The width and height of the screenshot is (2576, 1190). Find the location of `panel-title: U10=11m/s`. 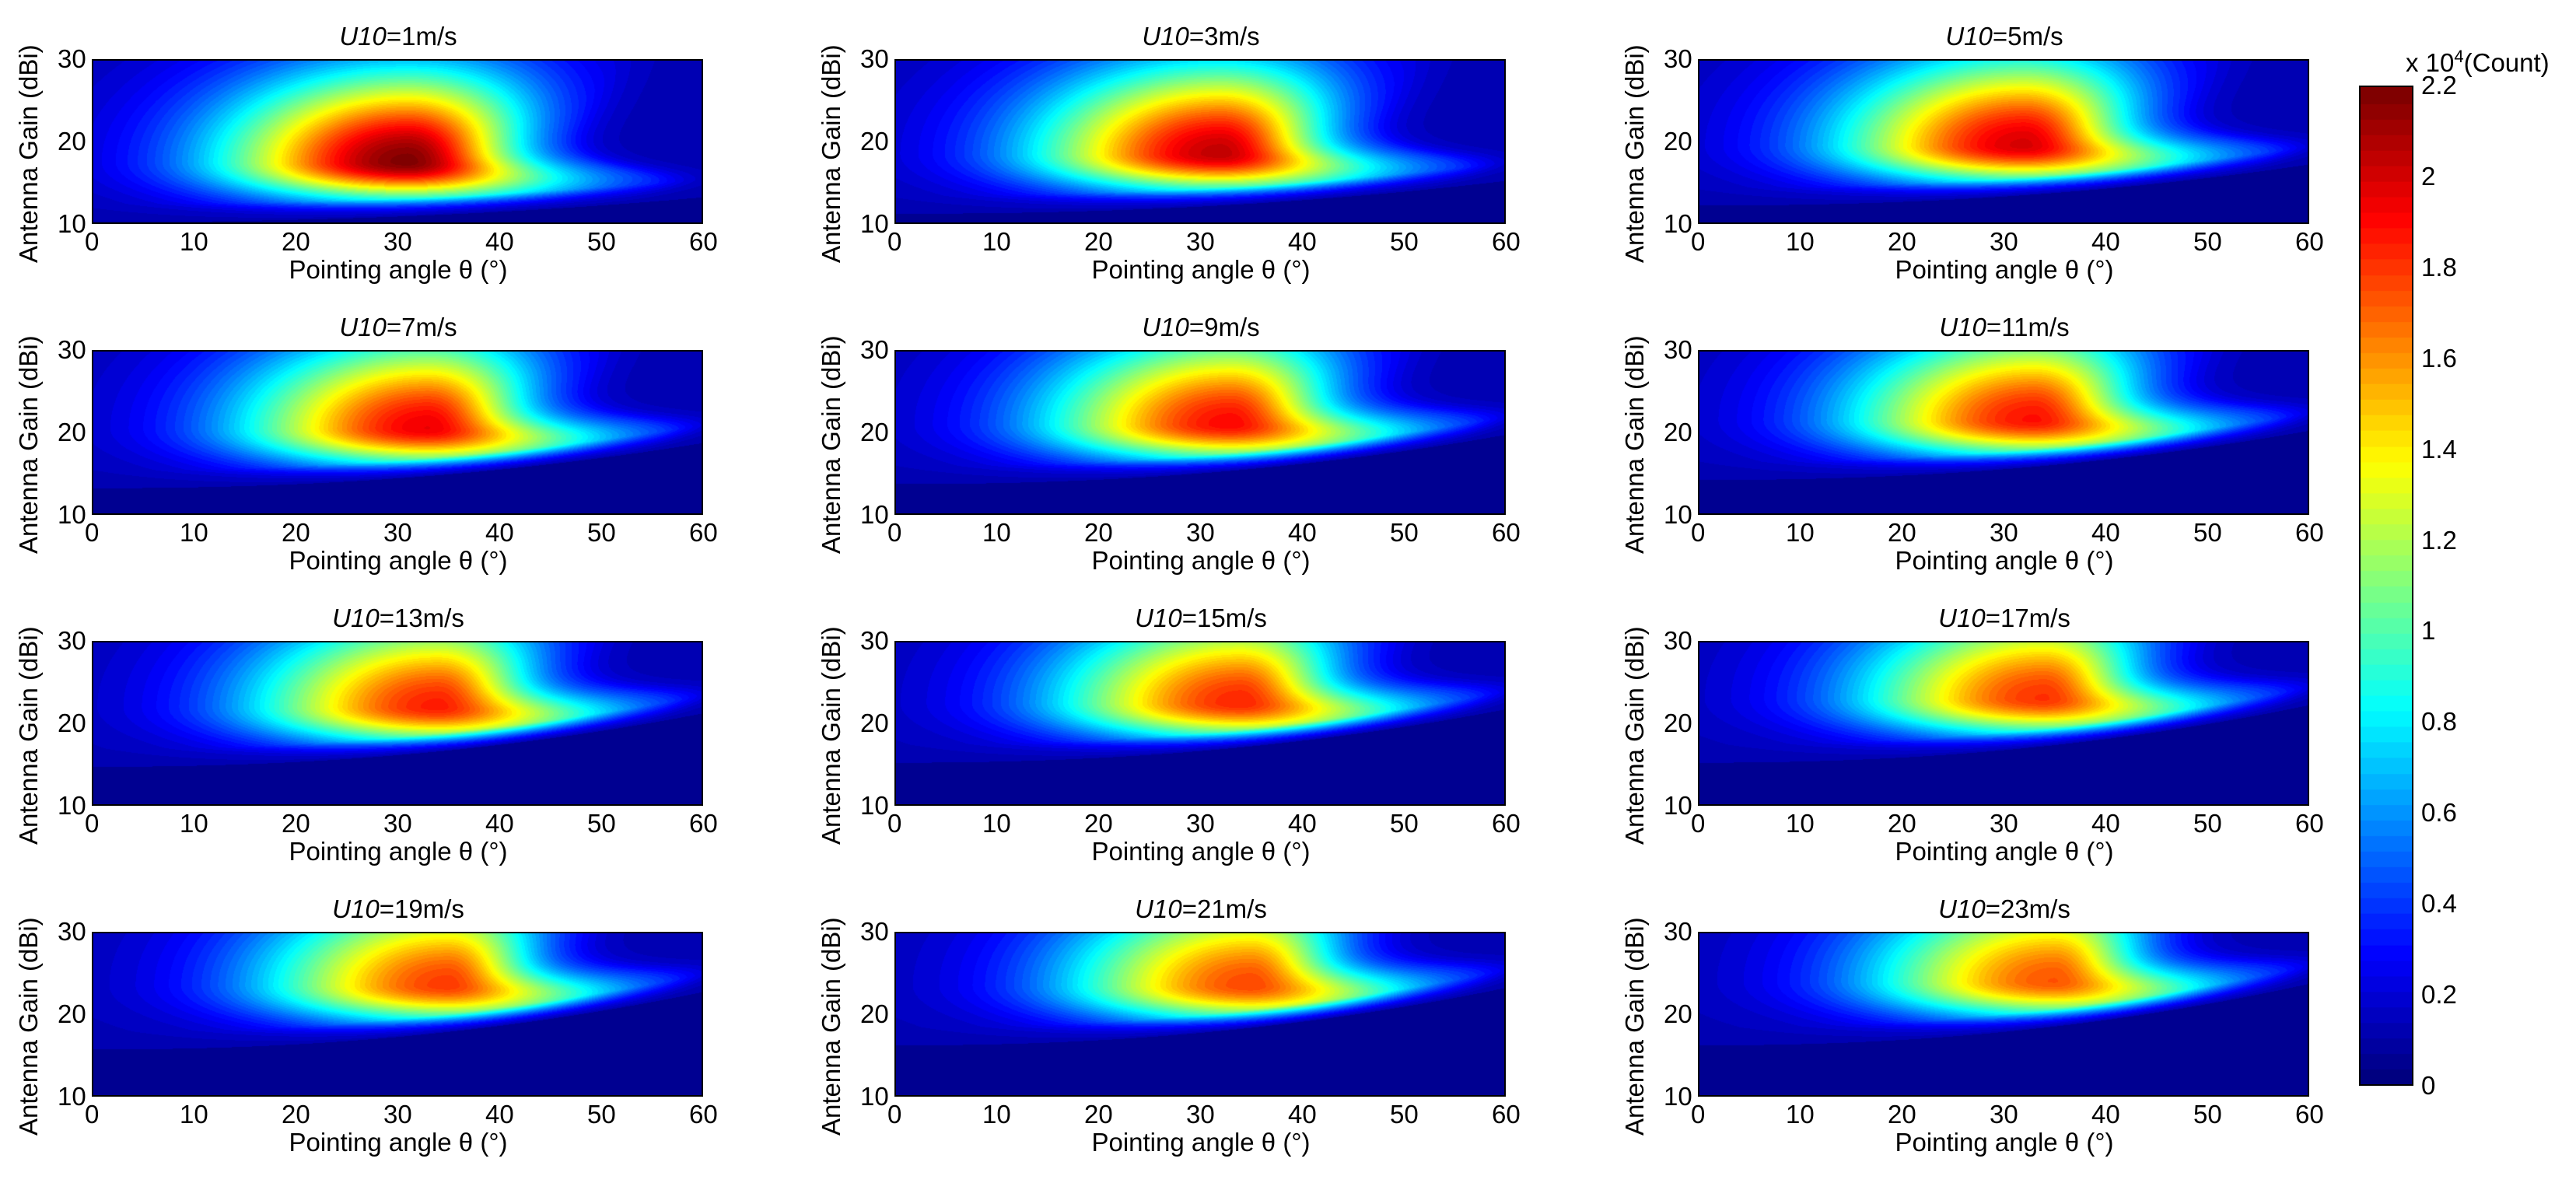

panel-title: U10=11m/s is located at coordinates (2004, 328).